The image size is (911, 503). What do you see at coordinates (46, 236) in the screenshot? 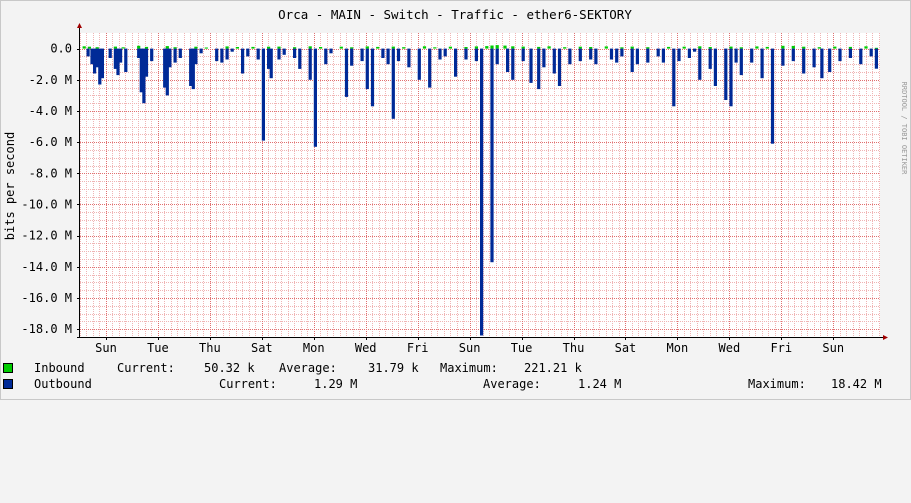
I see `y-tick-label: -12.0 M` at bounding box center [46, 236].